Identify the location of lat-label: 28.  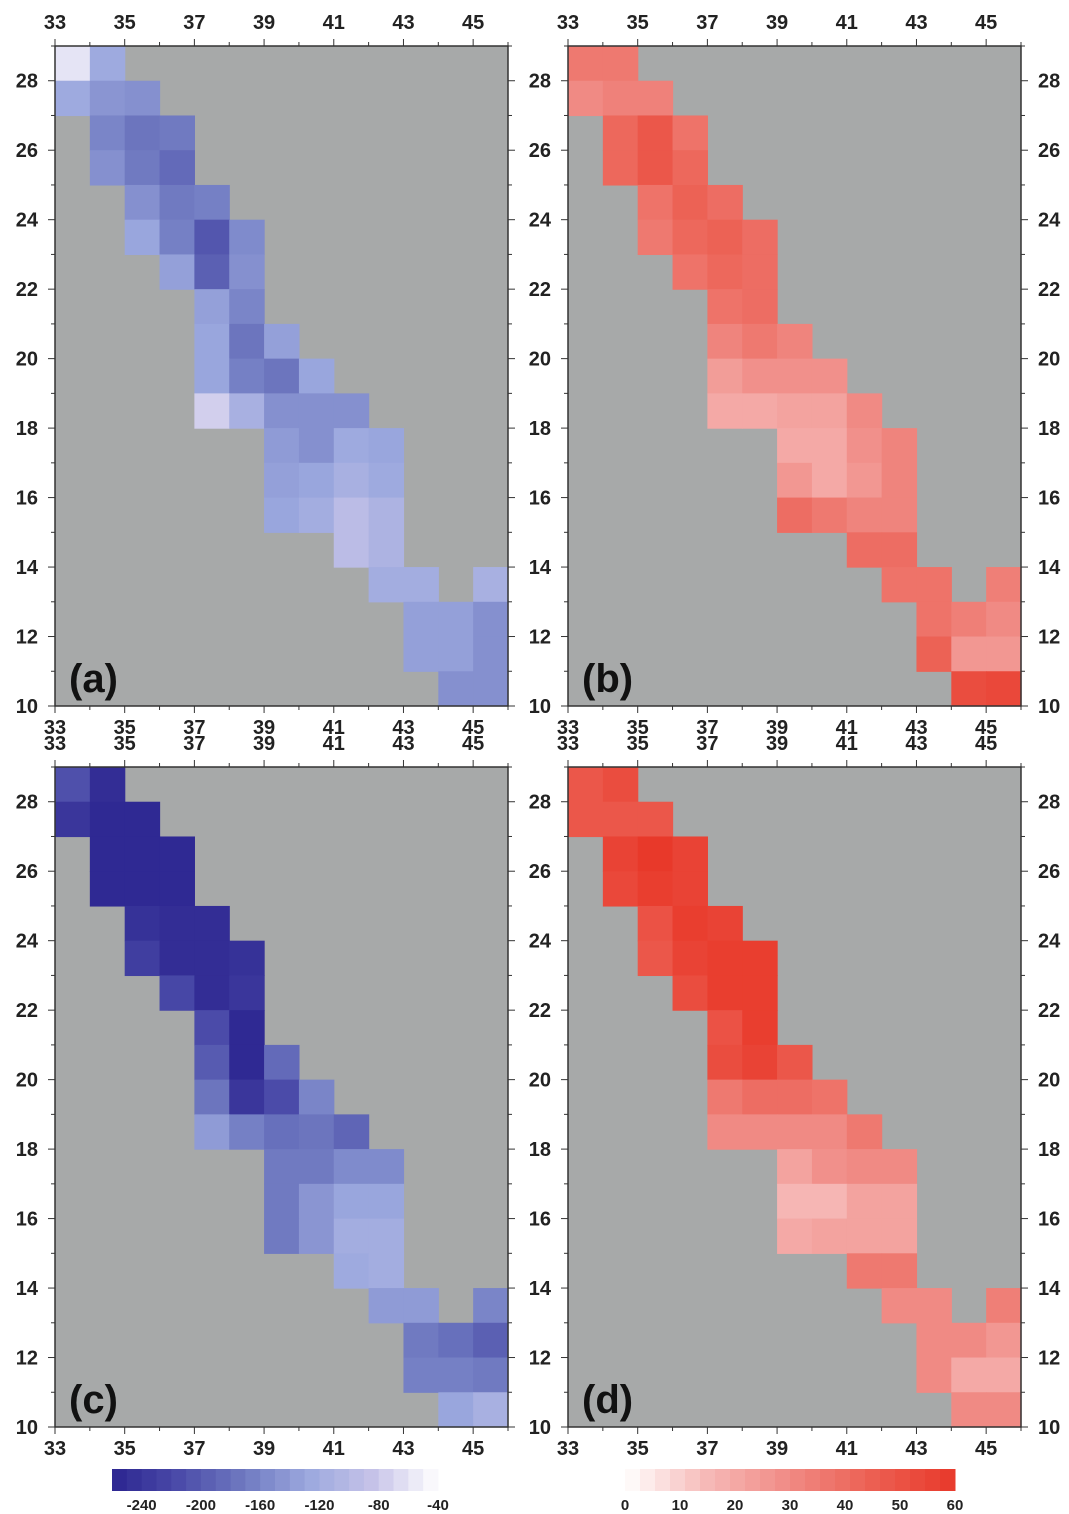
(1049, 82).